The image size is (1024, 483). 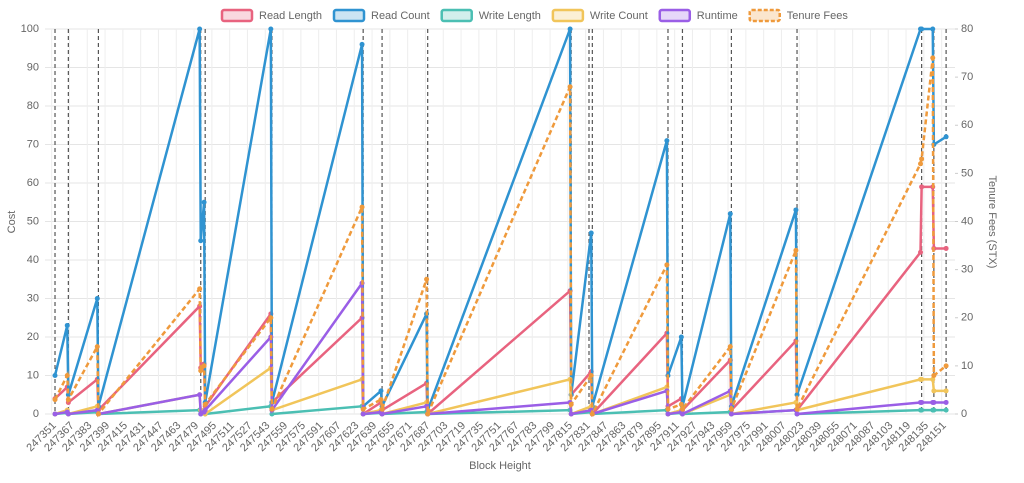 I want to click on y2-tick-label: 60, so click(x=967, y=125).